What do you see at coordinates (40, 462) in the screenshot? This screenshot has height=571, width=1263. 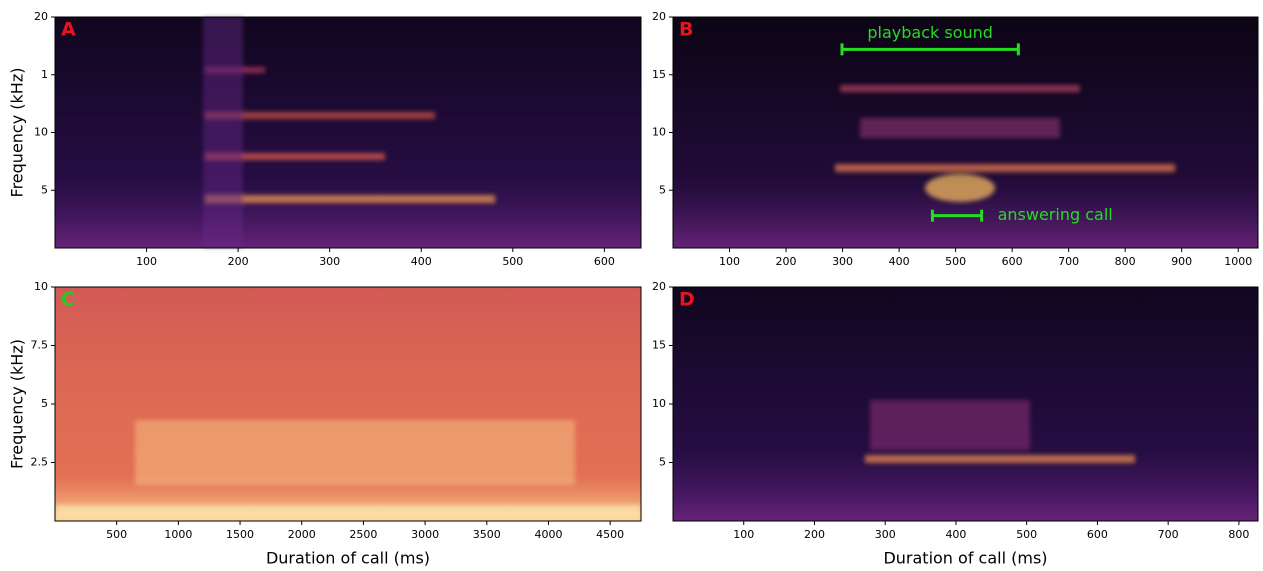 I see `y-tick-label: 2.5` at bounding box center [40, 462].